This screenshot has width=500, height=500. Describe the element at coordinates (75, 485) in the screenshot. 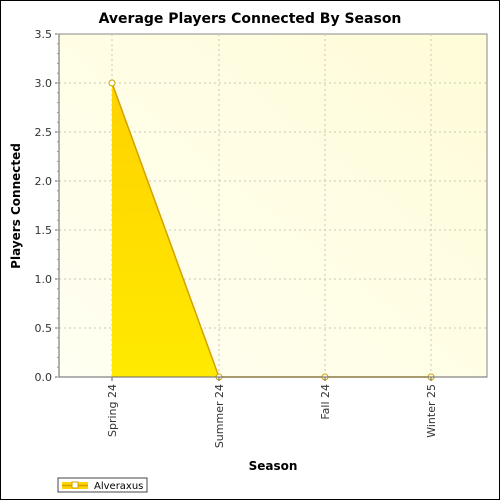

I see `legend-marker` at that location.